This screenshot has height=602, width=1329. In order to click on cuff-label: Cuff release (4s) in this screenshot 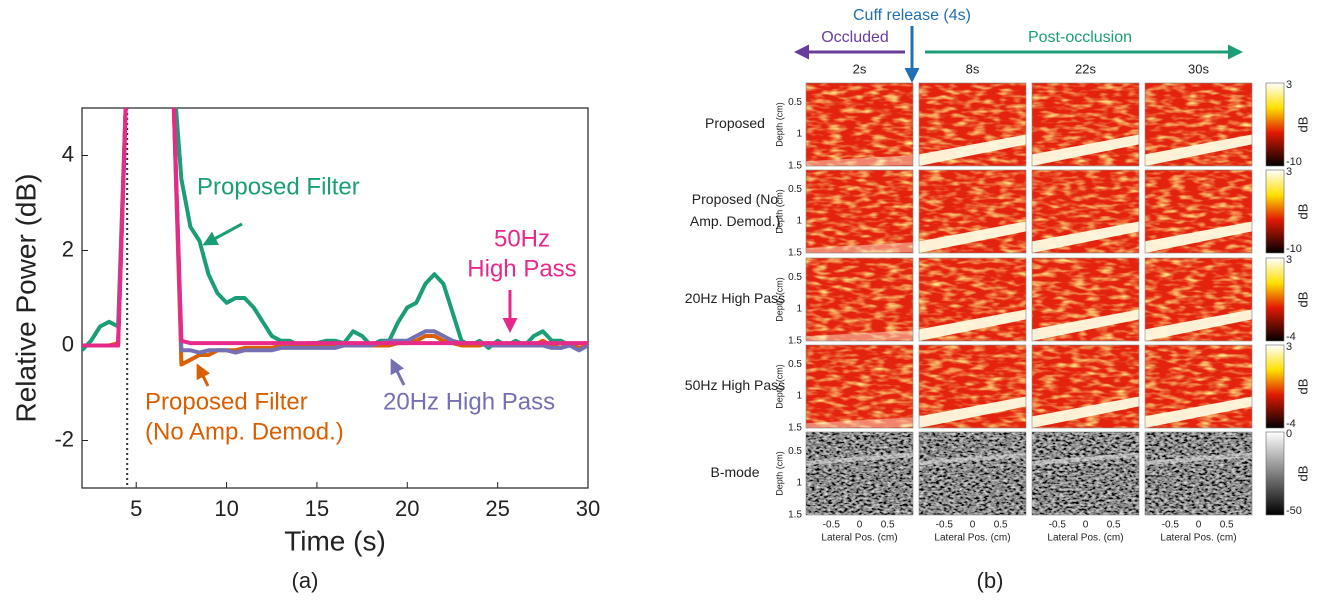, I will do `click(912, 15)`.